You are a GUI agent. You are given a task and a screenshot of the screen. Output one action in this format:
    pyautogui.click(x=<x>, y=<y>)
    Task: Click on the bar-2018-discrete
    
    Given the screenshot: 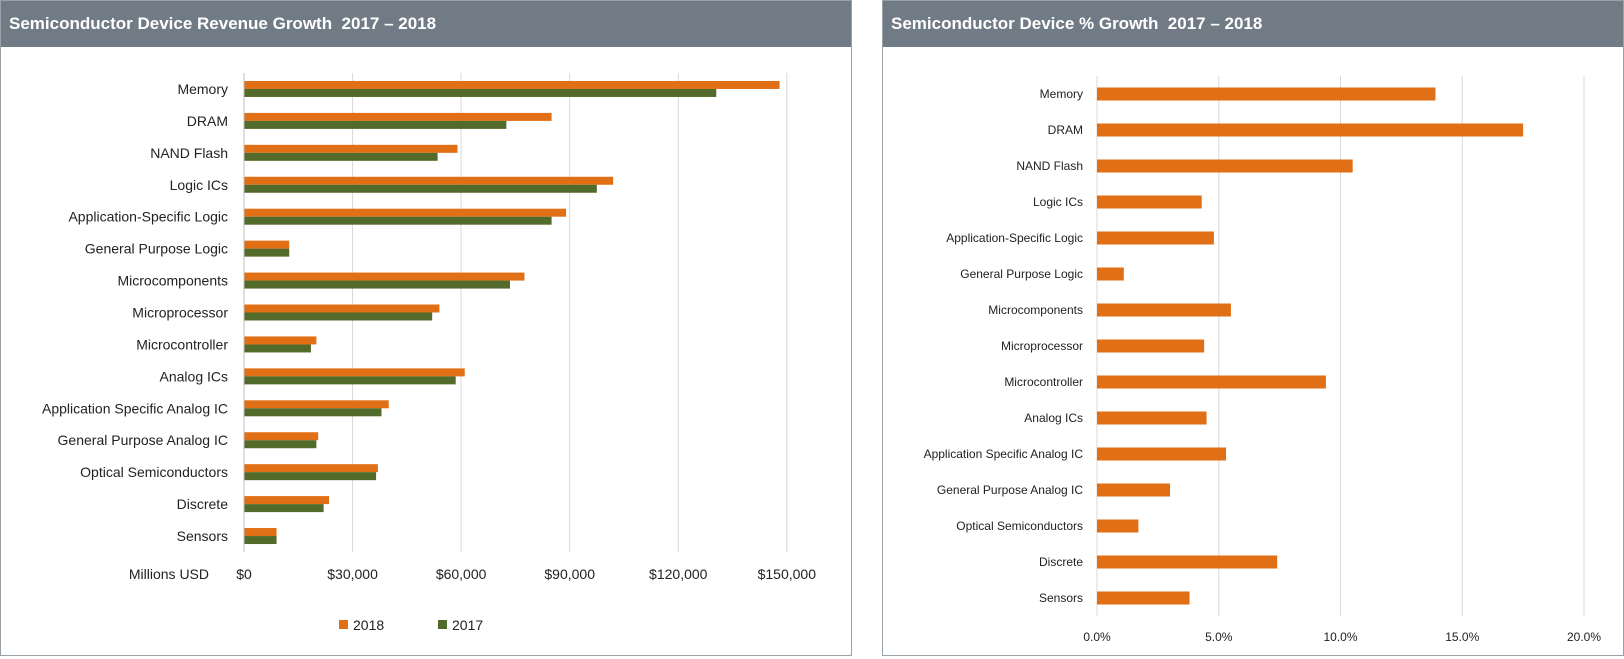 What is the action you would take?
    pyautogui.click(x=287, y=500)
    